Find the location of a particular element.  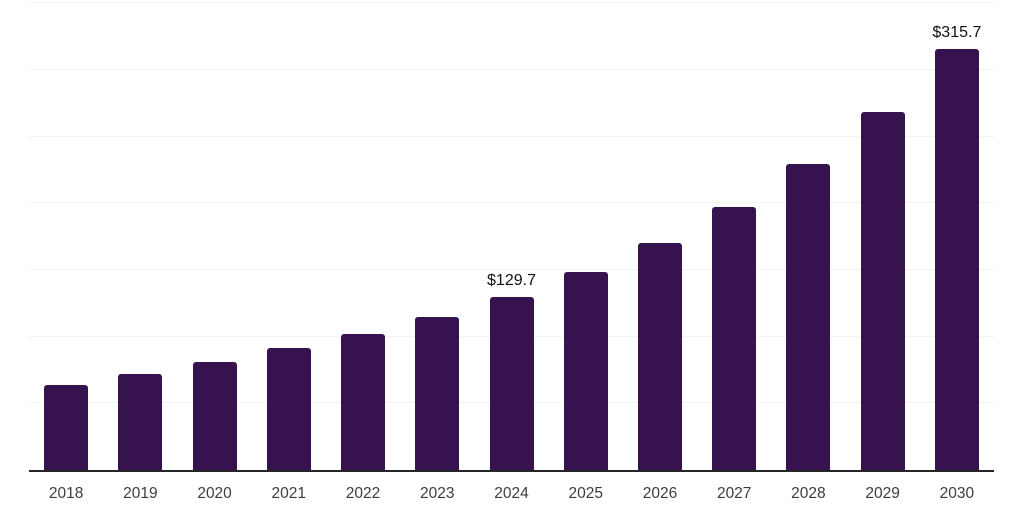

x-axis-tick-label-2024: 2024 is located at coordinates (511, 493).